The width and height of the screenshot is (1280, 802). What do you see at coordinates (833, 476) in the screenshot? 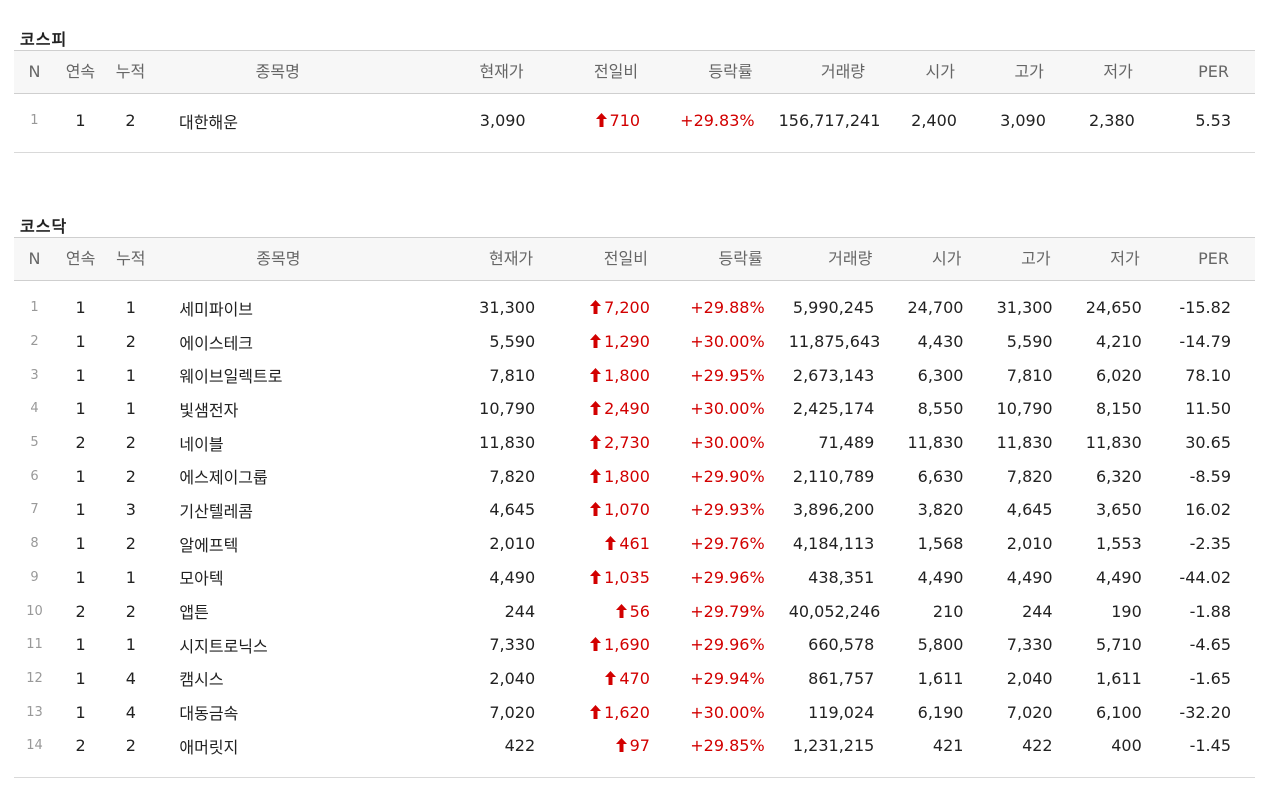
I see `col-volume: 2,110,789` at bounding box center [833, 476].